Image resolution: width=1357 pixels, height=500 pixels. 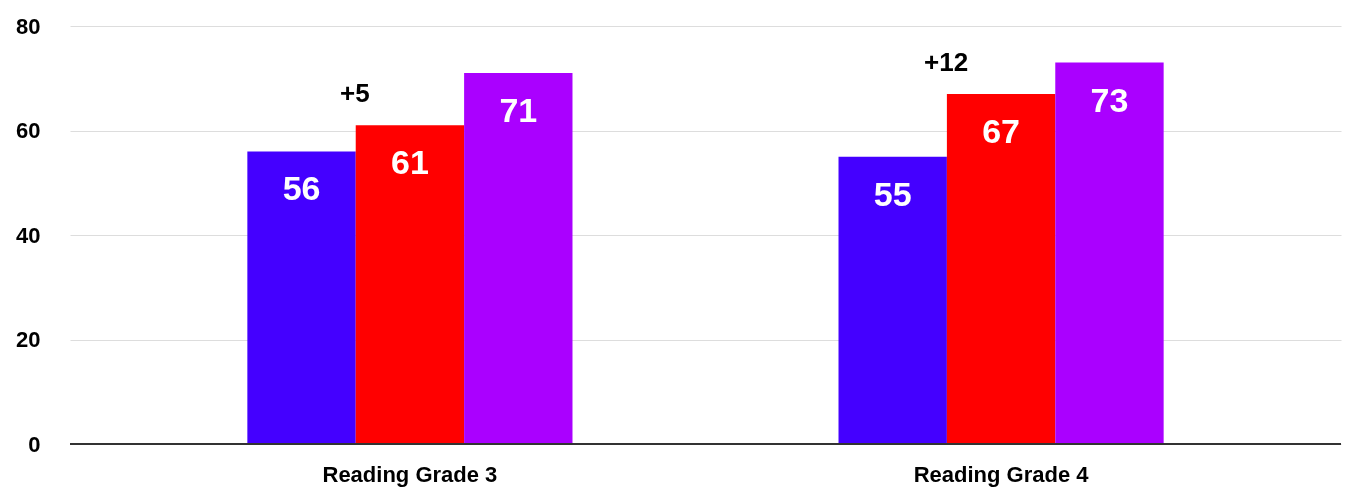 What do you see at coordinates (1109, 99) in the screenshot?
I see `data-label: 73` at bounding box center [1109, 99].